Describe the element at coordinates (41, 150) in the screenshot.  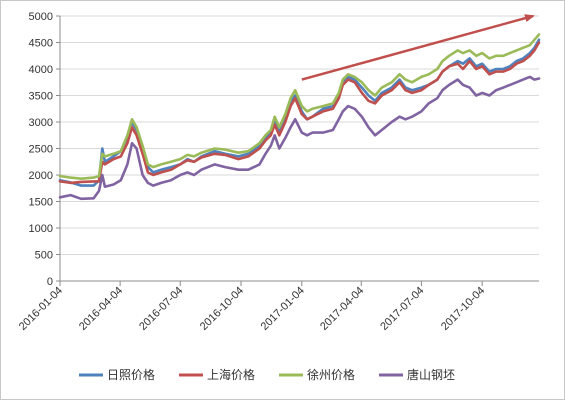
I see `y-tick-label: 2500` at that location.